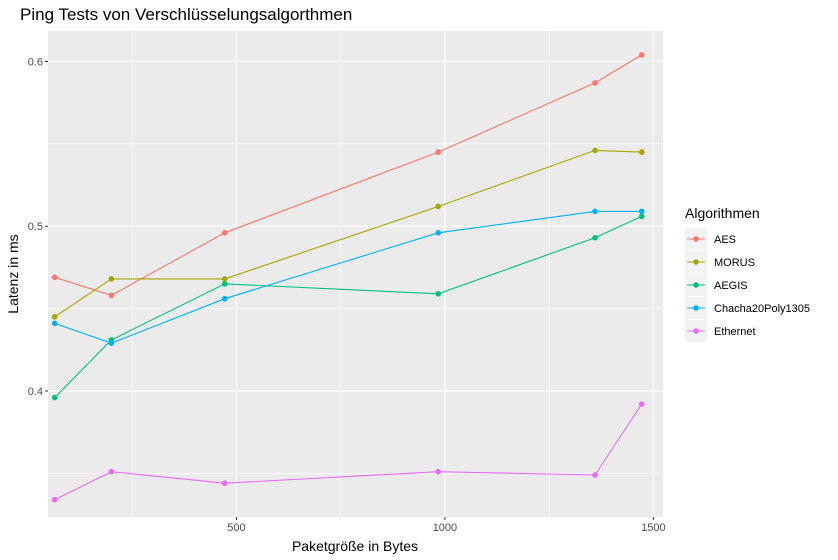  I want to click on x-tick-label: 500, so click(236, 528).